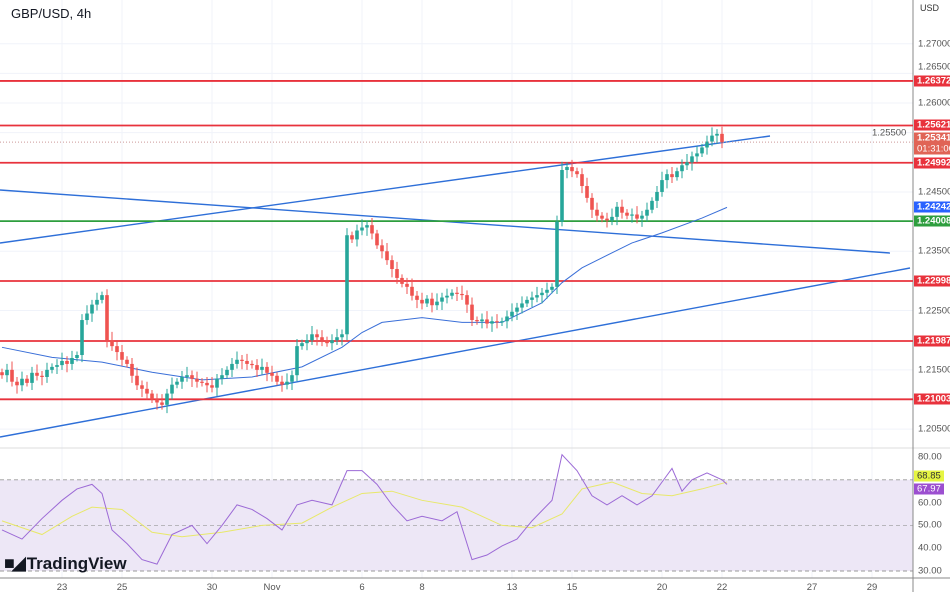 The height and width of the screenshot is (592, 950). What do you see at coordinates (934, 44) in the screenshot?
I see `price-axis-tick: 1.27000` at bounding box center [934, 44].